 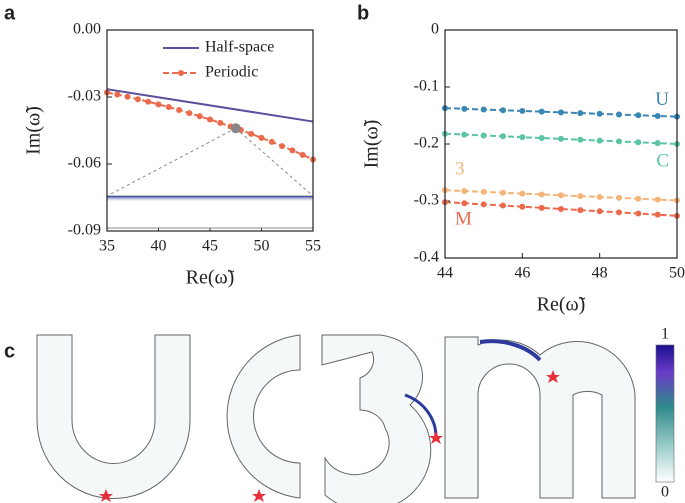 I want to click on colorbar-min: 0, so click(x=665, y=492).